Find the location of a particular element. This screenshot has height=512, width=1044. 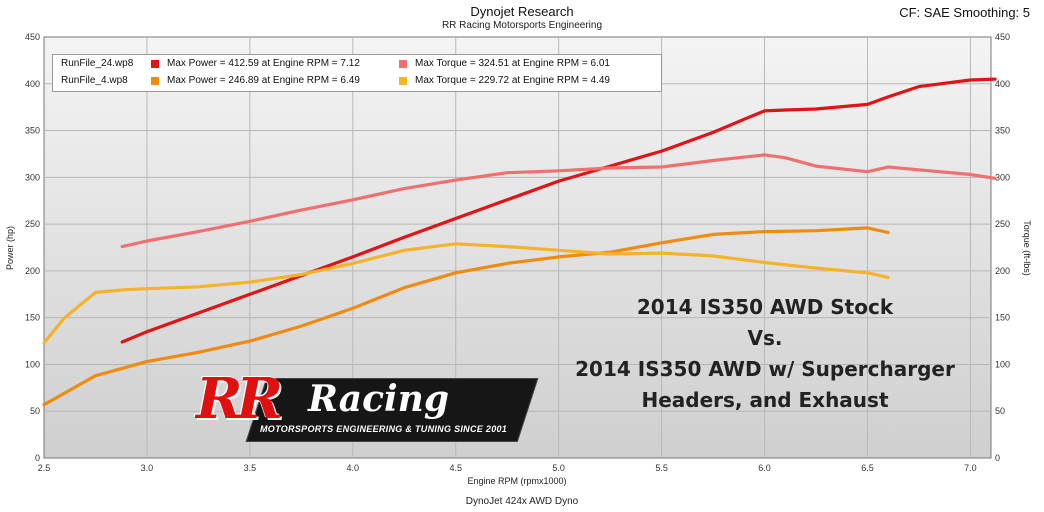

x-tick-label: 6.5 is located at coordinates (867, 468).